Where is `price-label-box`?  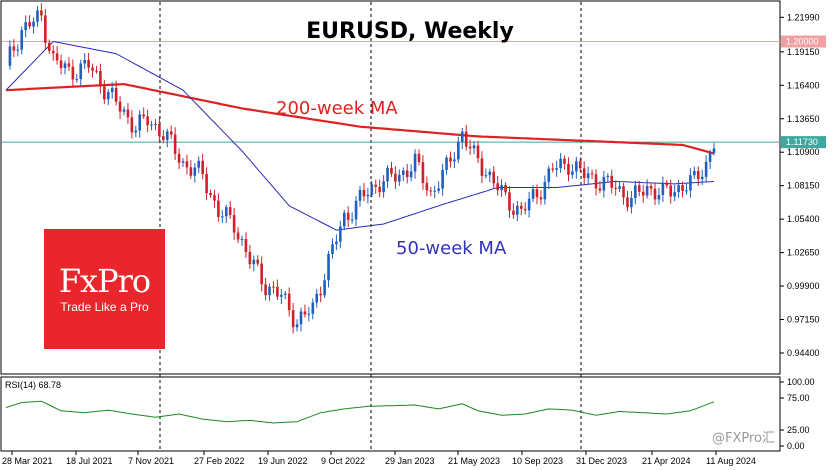 price-label-box is located at coordinates (803, 142).